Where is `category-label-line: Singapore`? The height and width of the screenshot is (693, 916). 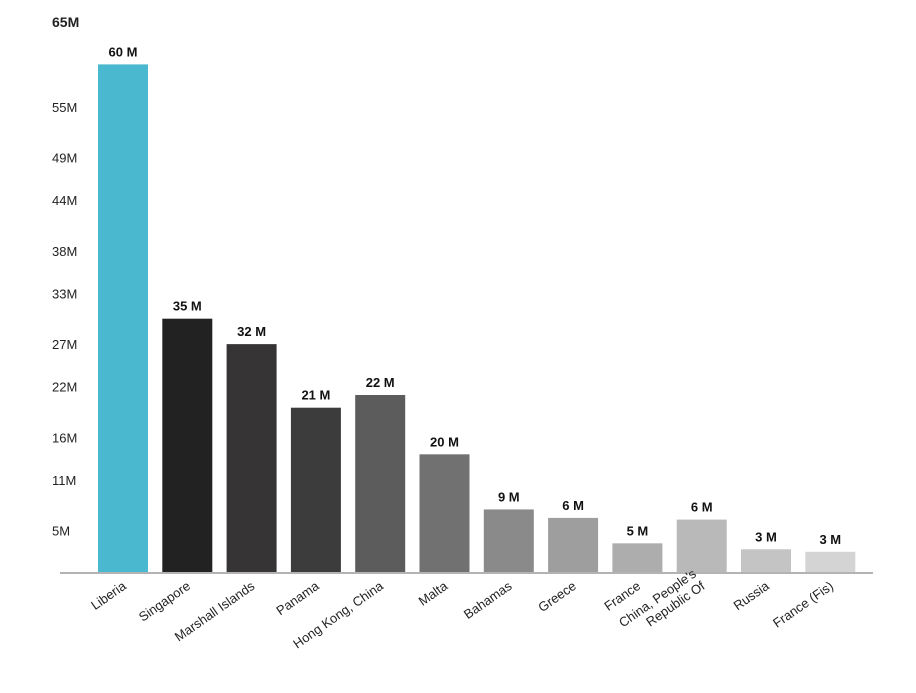
category-label-line: Singapore is located at coordinates (164, 601).